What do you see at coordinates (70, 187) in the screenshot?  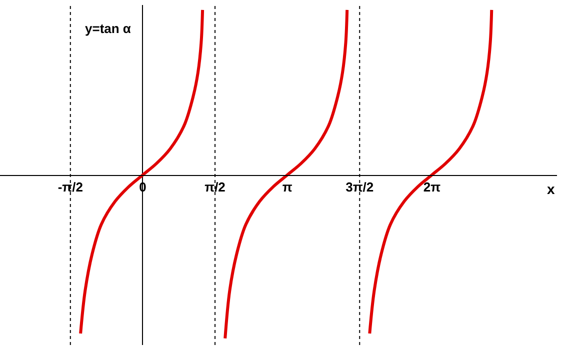 I see `x-tick-label: -π/2` at bounding box center [70, 187].